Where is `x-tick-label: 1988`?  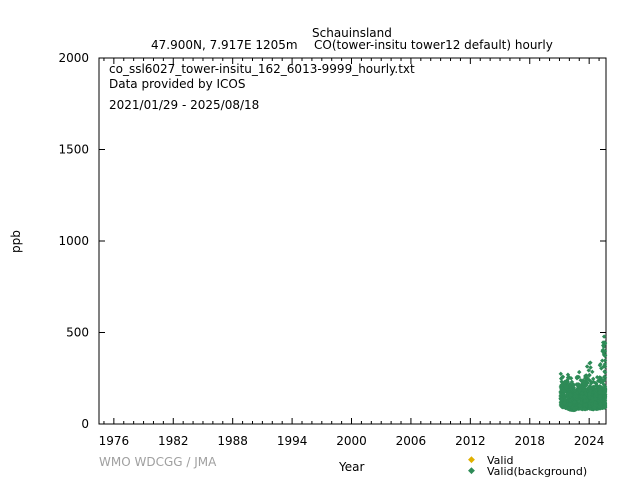 x-tick-label: 1988 is located at coordinates (232, 441).